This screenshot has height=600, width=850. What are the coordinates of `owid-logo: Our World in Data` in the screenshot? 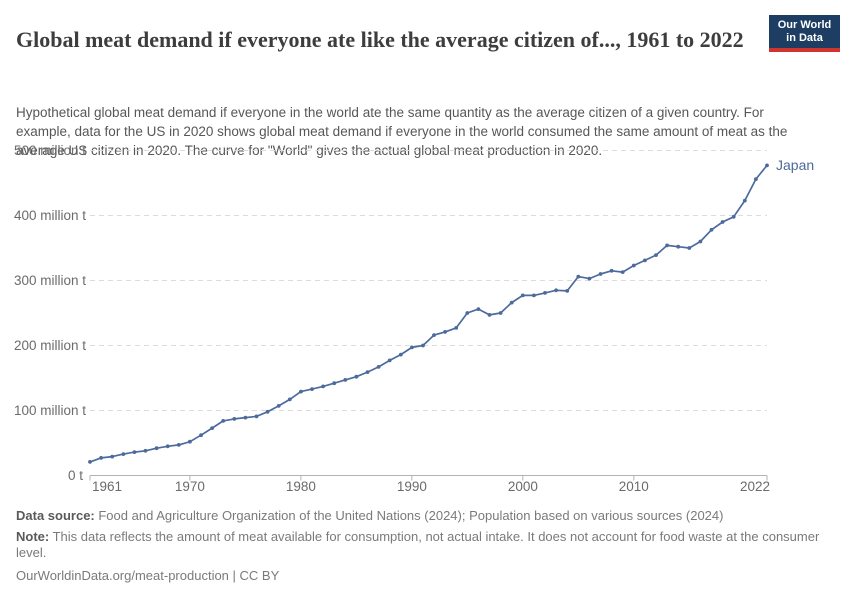 It's located at (804, 33).